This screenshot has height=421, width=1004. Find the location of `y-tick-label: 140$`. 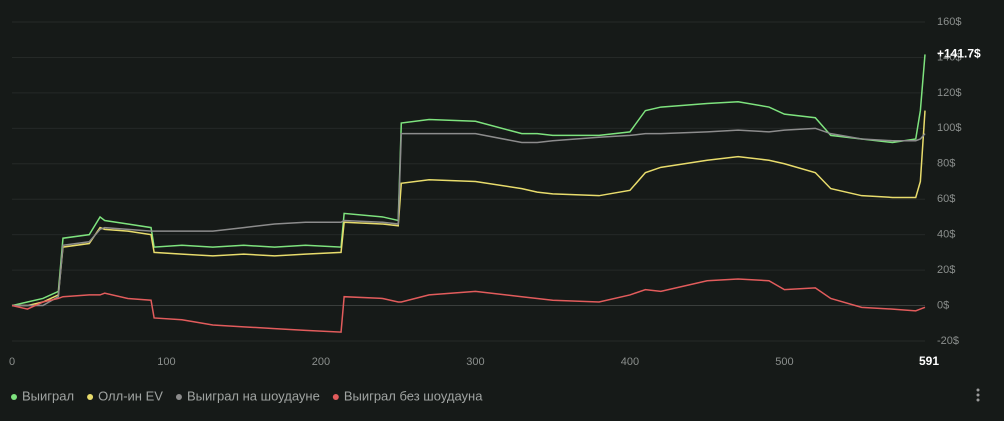

y-tick-label: 140$ is located at coordinates (949, 57).